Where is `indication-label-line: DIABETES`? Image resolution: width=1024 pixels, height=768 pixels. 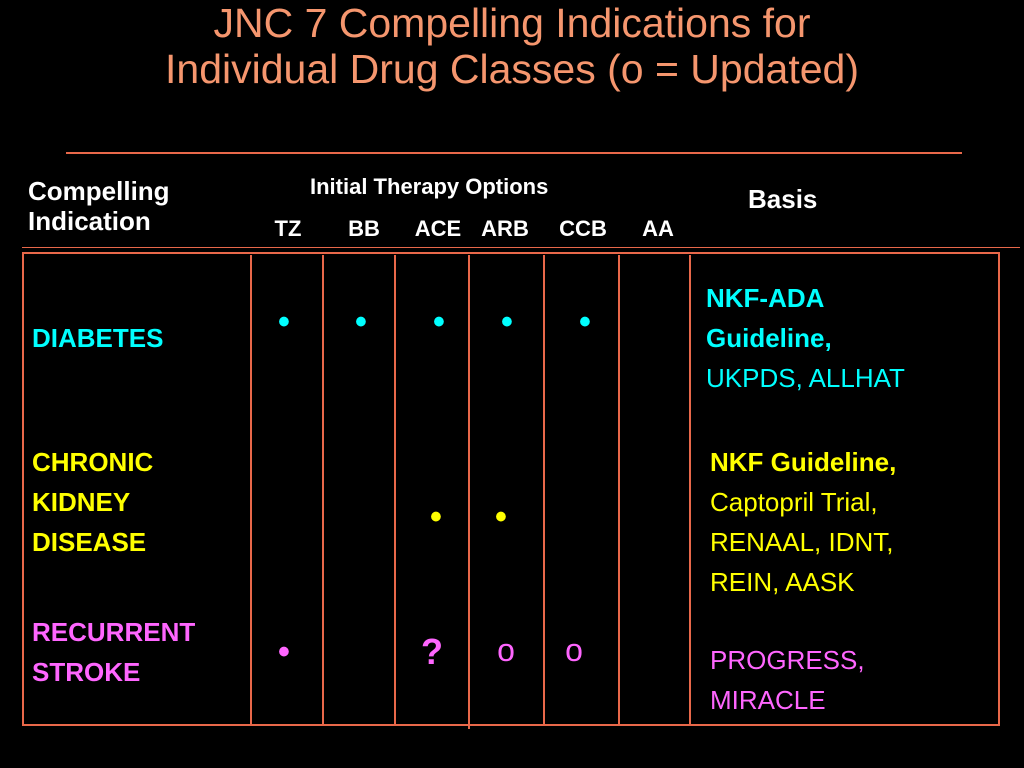
indication-label-line: DIABETES is located at coordinates (98, 338).